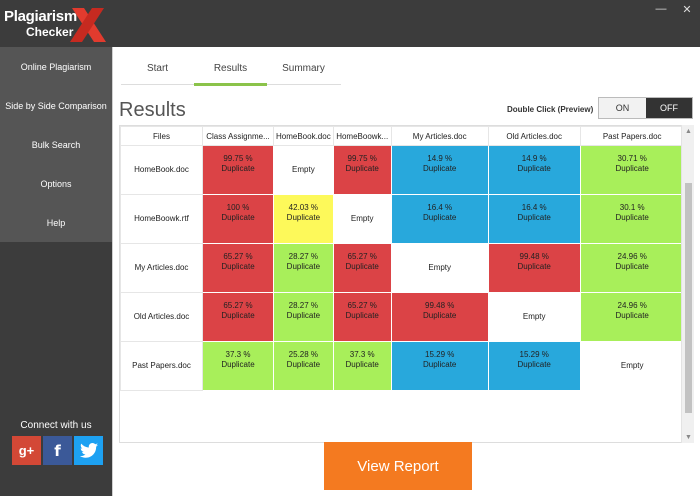 The image size is (700, 496). I want to click on sidebar-item-side-by-side: Side by Side Comparison, so click(56, 105).